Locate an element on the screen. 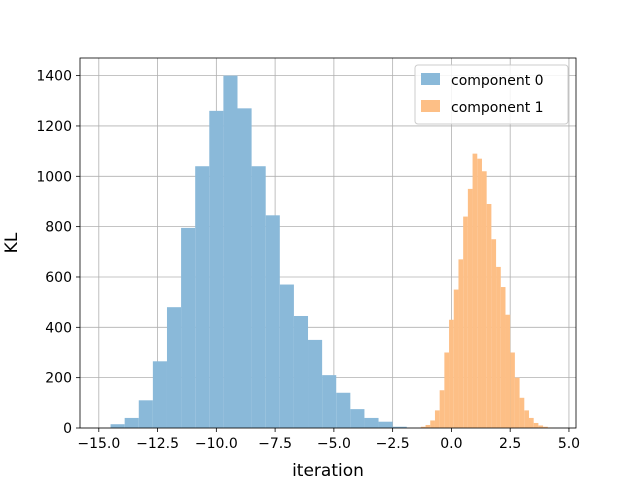  x-axis-label: iteration is located at coordinates (328, 470).